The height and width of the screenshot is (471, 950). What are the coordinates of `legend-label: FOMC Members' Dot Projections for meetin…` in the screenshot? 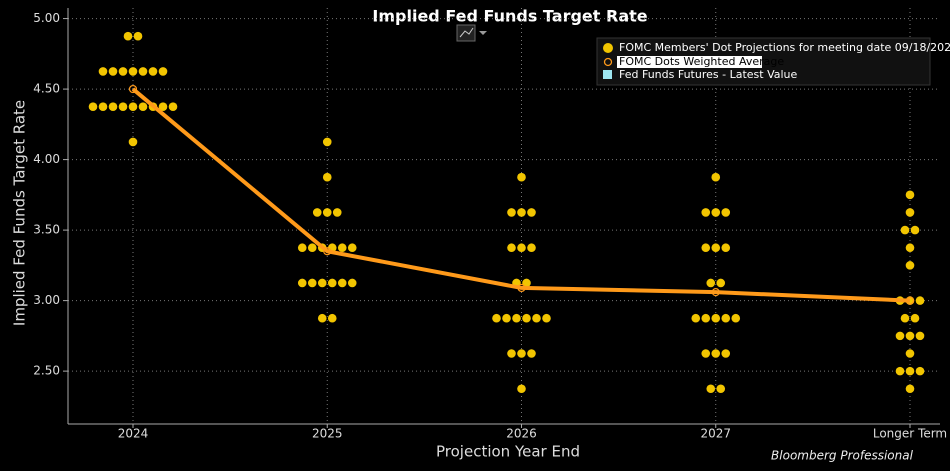 It's located at (784, 47).